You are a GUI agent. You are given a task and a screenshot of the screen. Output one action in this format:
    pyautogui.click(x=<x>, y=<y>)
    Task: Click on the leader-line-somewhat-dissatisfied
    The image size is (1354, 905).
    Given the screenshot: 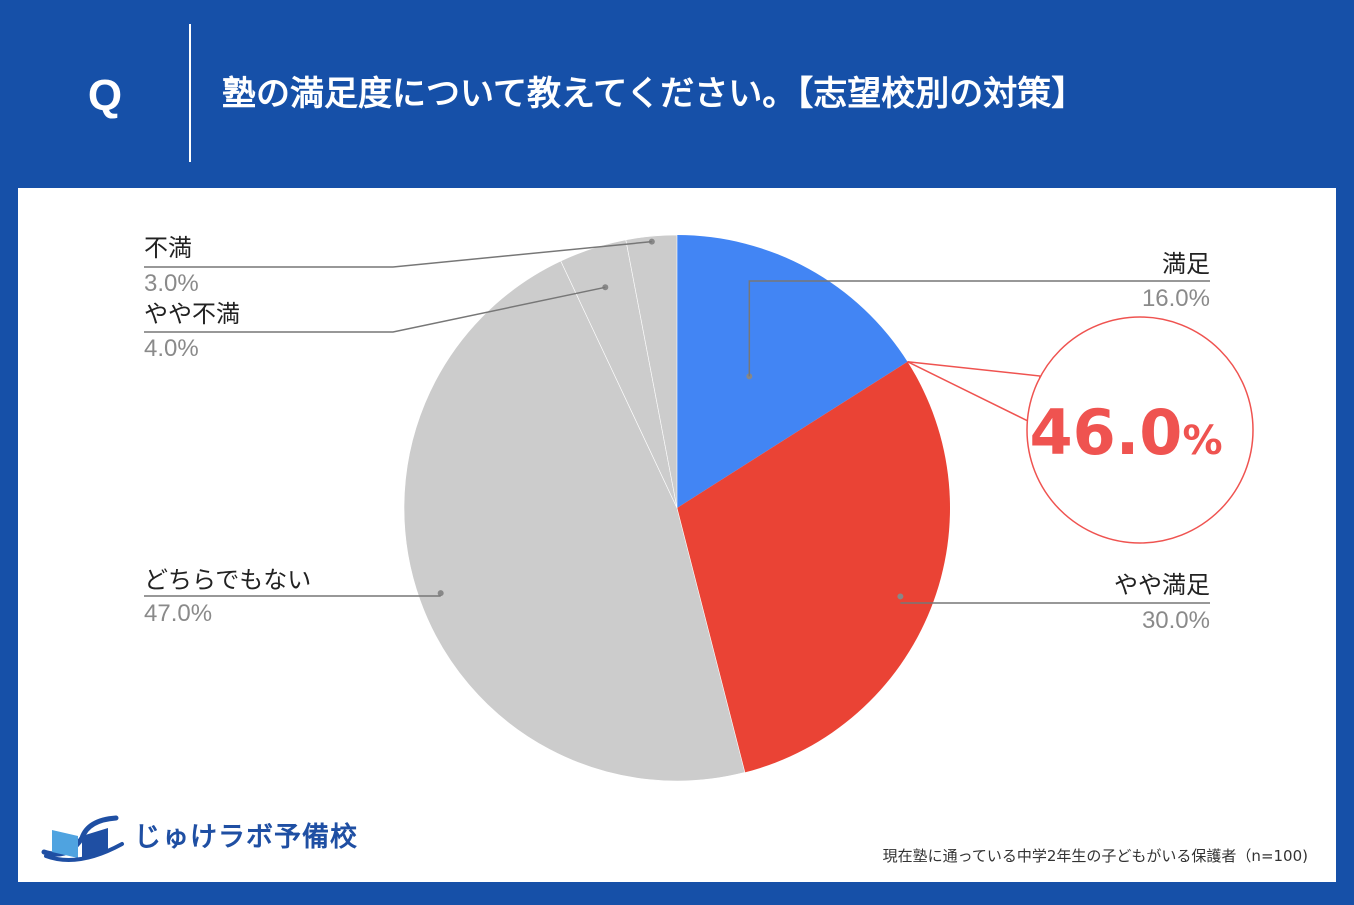 What is the action you would take?
    pyautogui.click(x=375, y=309)
    